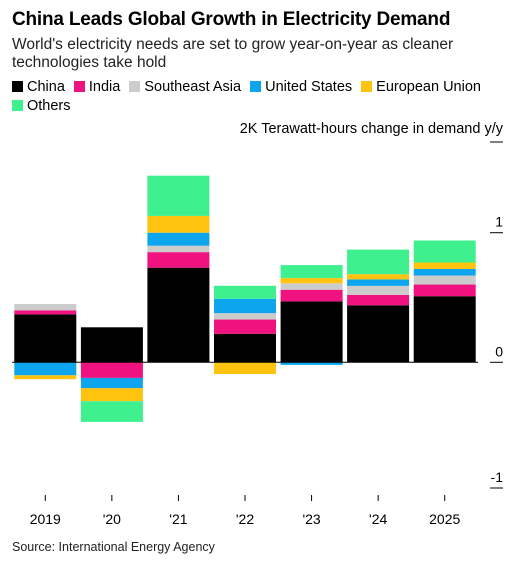  I want to click on legend-item-china: China, so click(38, 87).